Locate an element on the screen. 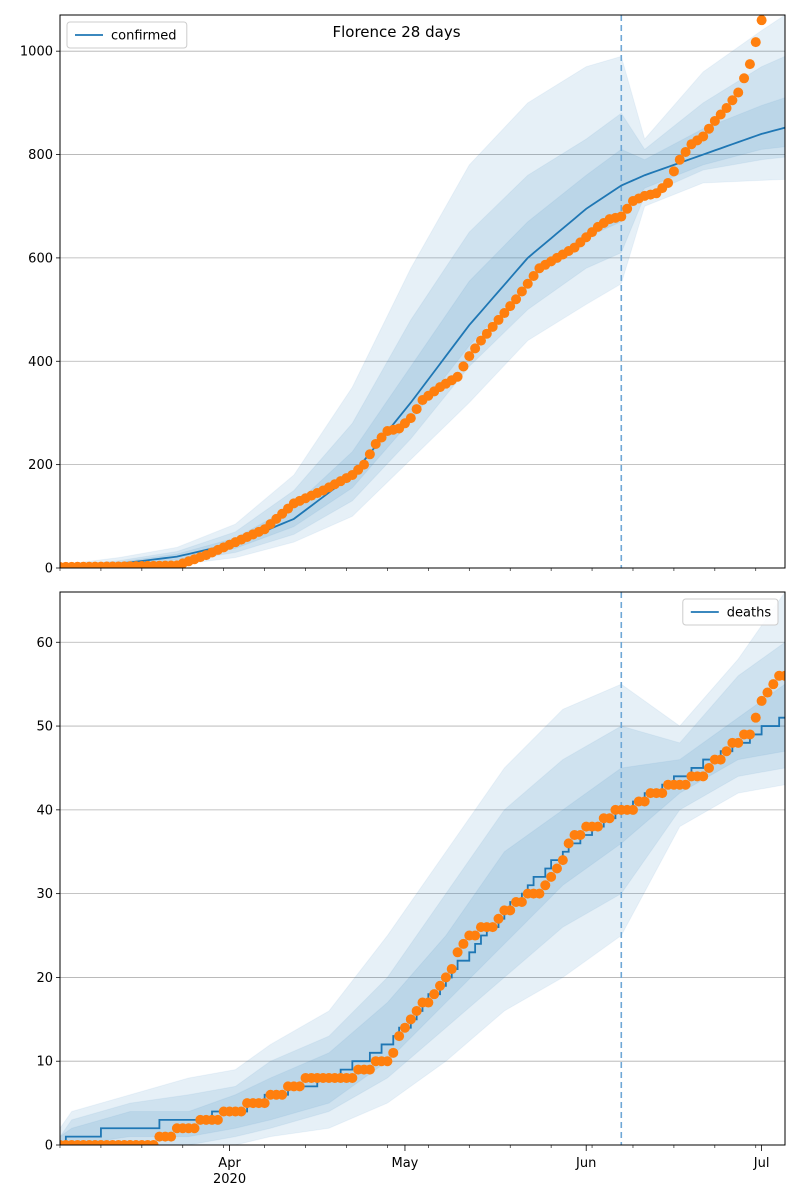 This screenshot has height=1200, width=800. legend: confirmed is located at coordinates (127, 35).